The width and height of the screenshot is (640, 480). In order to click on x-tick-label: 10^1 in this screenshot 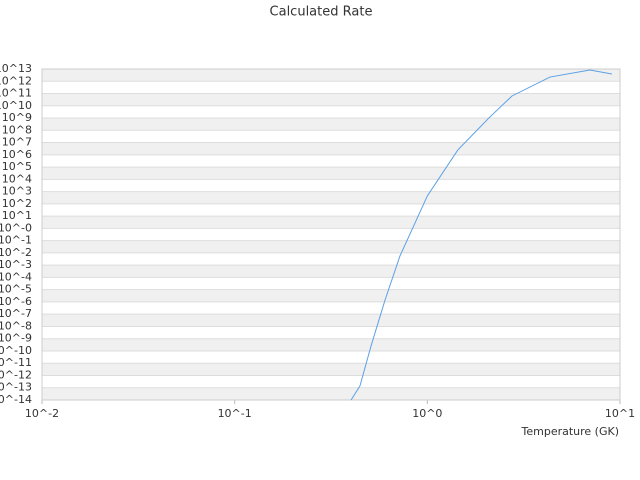, I will do `click(620, 413)`.